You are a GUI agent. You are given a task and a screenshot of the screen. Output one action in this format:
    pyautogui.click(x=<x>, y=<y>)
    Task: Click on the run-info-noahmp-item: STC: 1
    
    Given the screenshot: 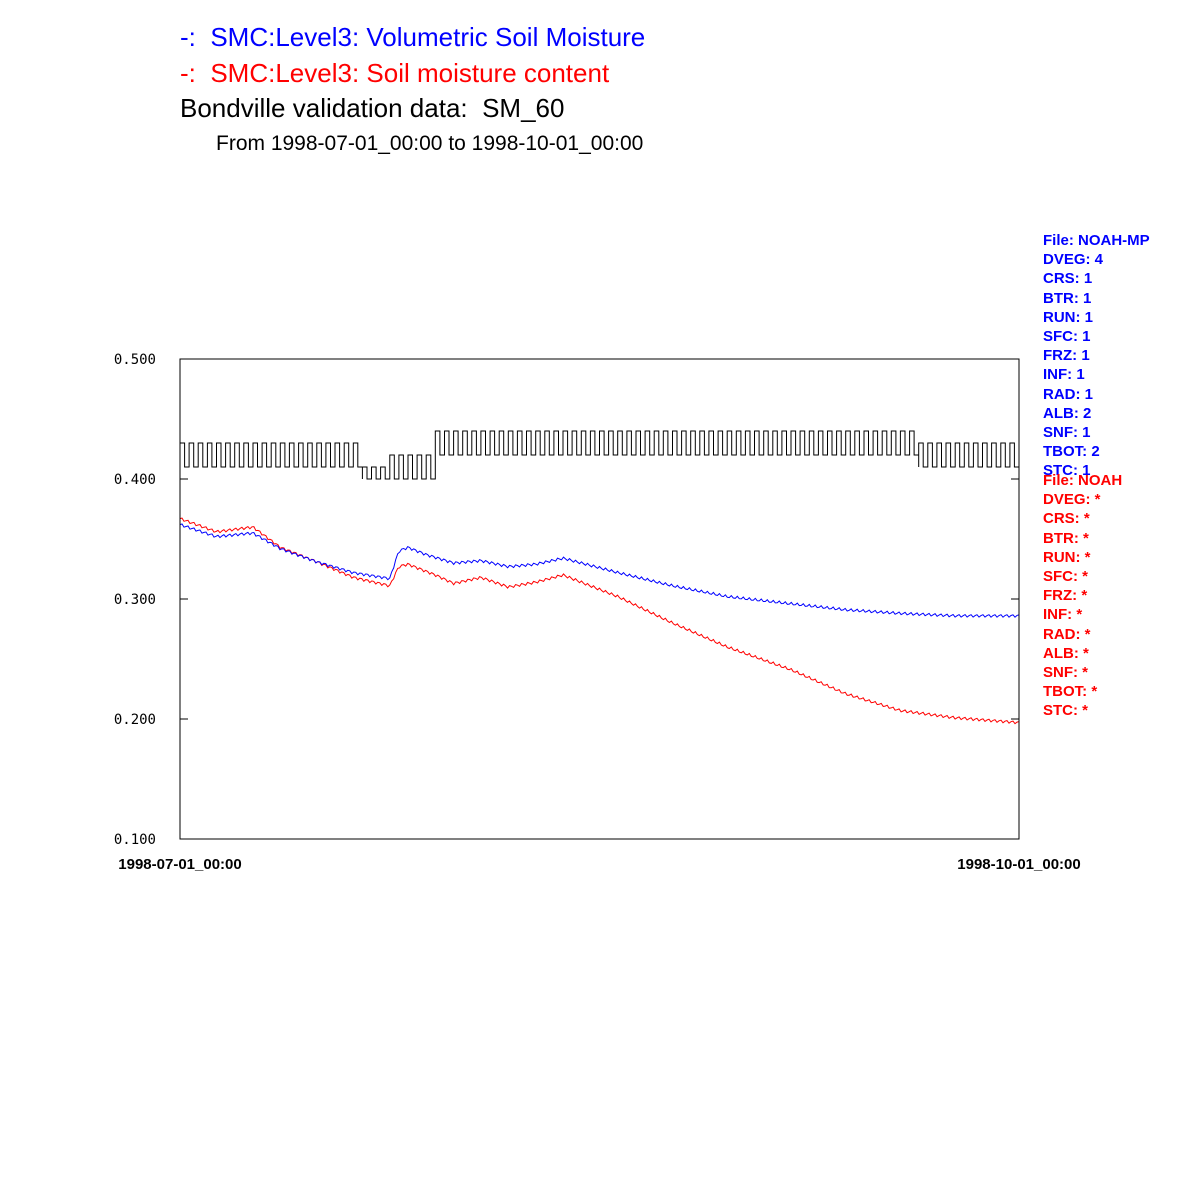 What is the action you would take?
    pyautogui.click(x=1067, y=471)
    